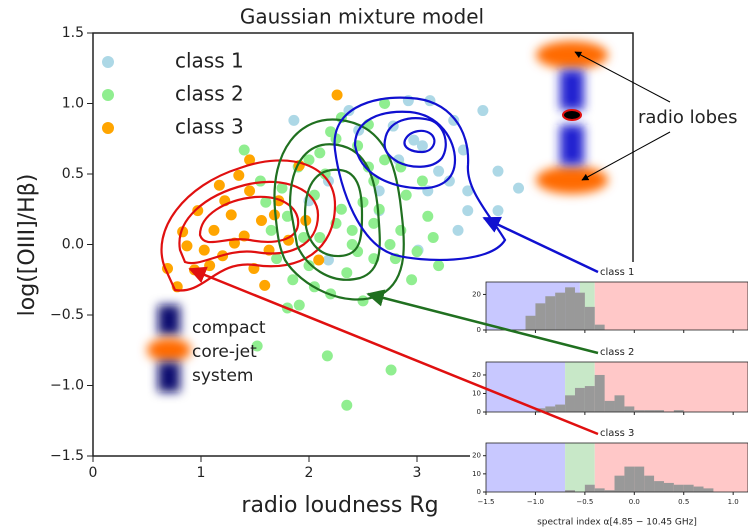 This screenshot has height=532, width=748. Describe the element at coordinates (209, 61) in the screenshot. I see `legend-label: class 1` at that location.